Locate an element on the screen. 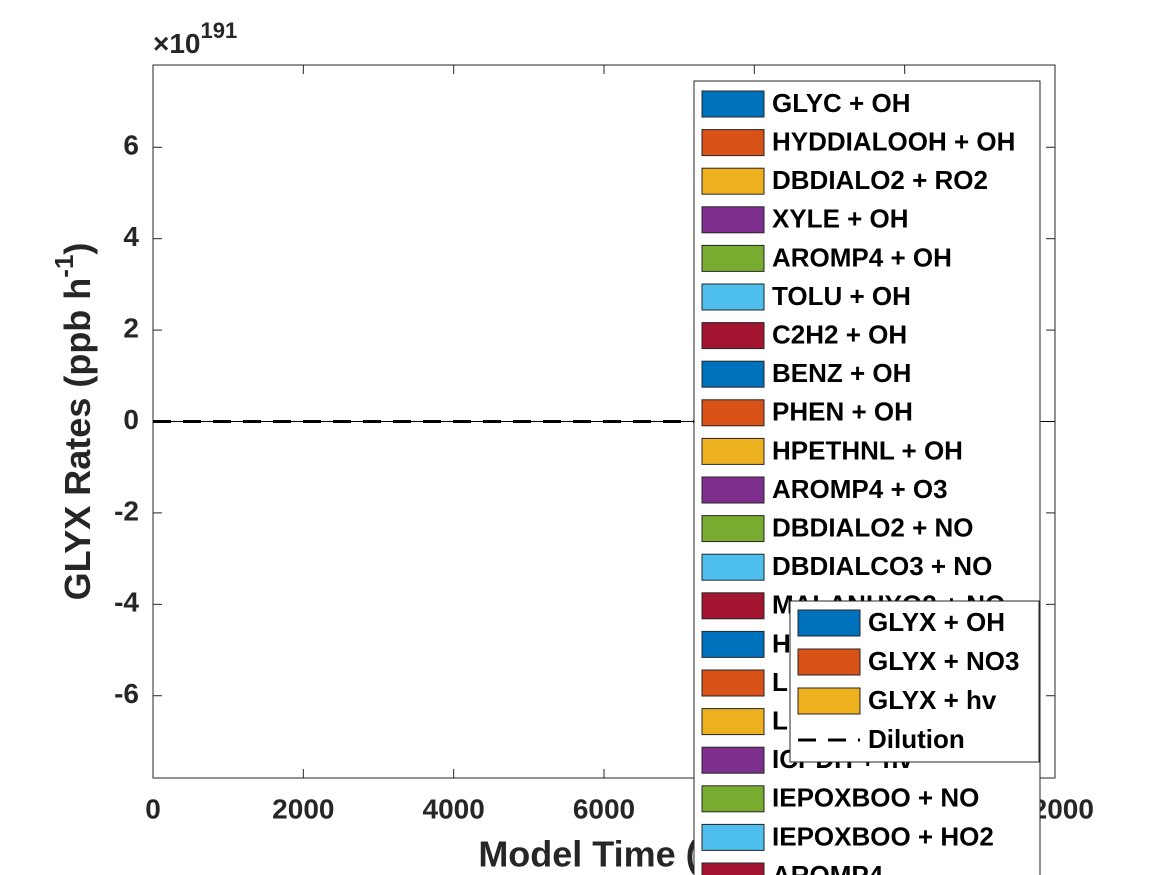 The height and width of the screenshot is (875, 1167). x-axis-label: Model Time (s) is located at coordinates (603, 854).